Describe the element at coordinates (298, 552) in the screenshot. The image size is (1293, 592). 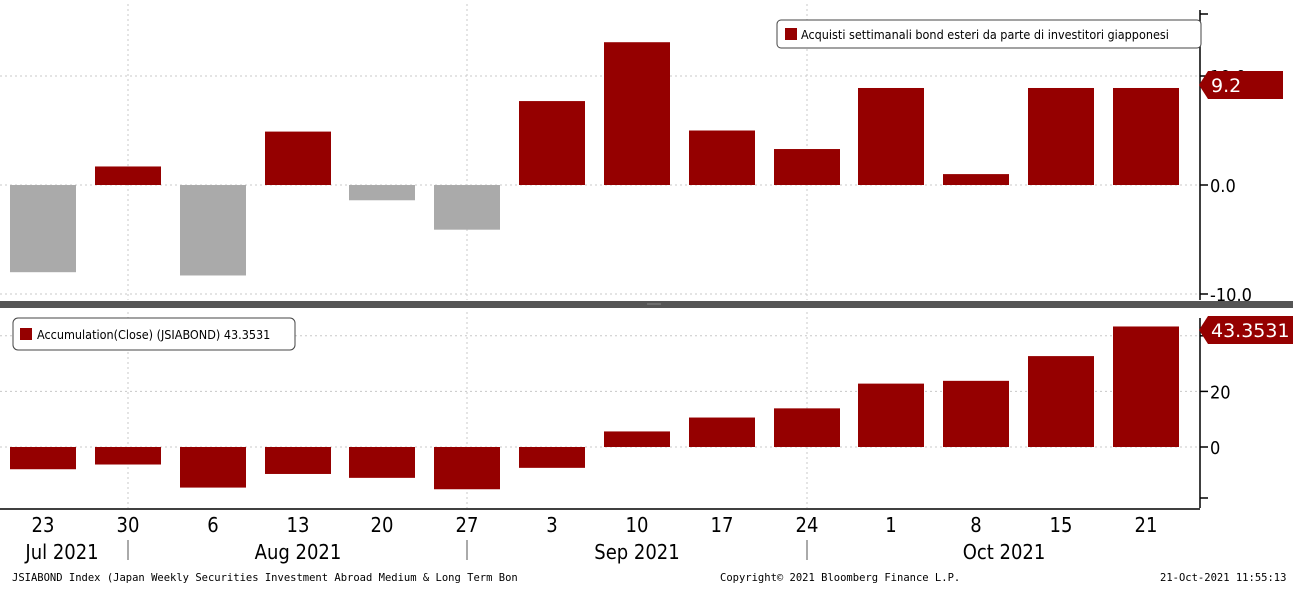
I see `x-month-label-1: Aug 2021` at that location.